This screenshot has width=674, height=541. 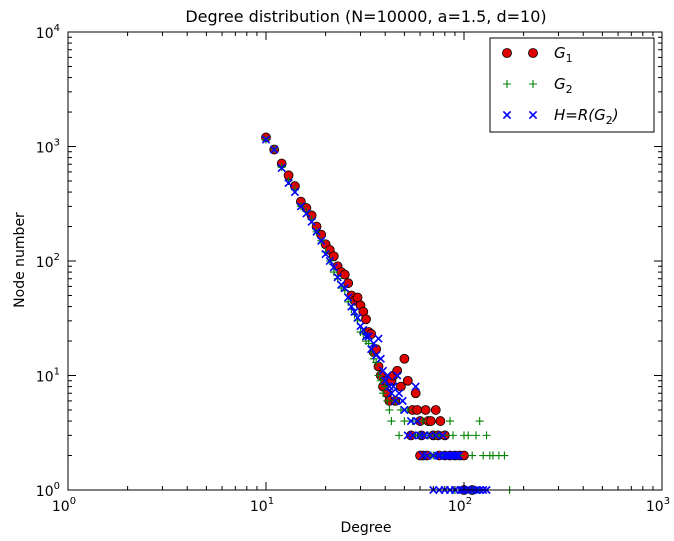 I want to click on legend-entry-g1: G1, so click(x=537, y=54).